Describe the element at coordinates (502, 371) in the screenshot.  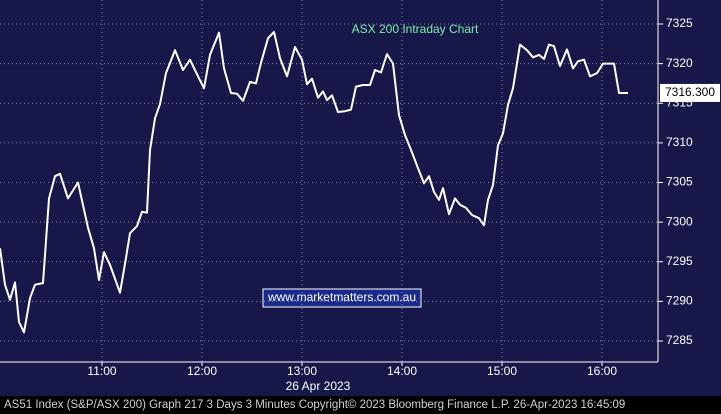
I see `x-tick-label: 15:00` at that location.